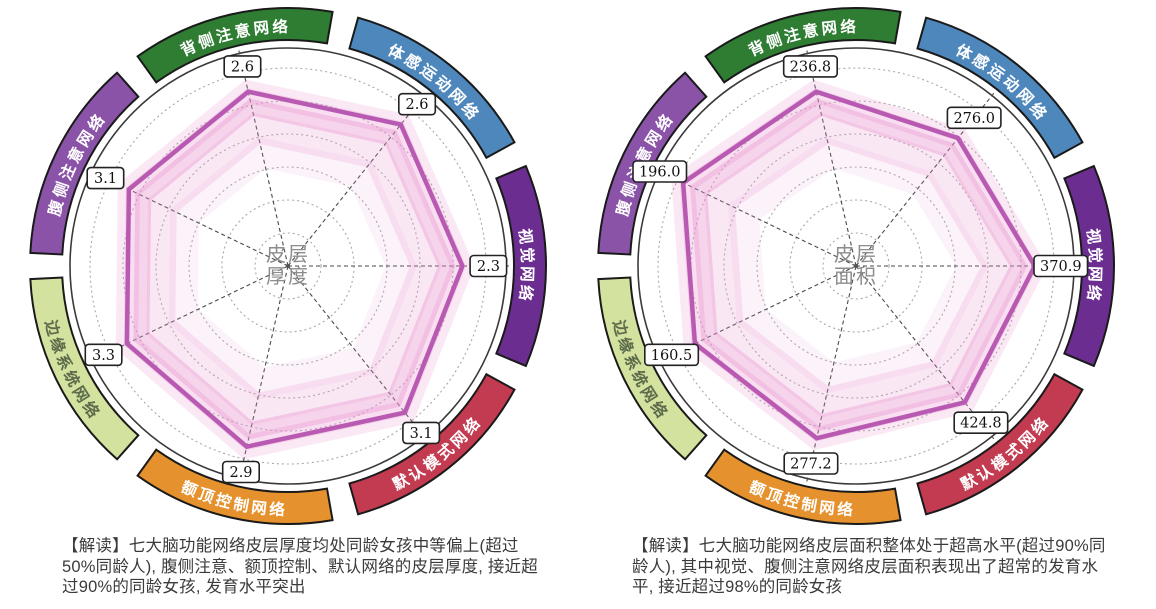 This screenshot has width=1156, height=609. I want to click on svg-text: 160.5, so click(672, 356).